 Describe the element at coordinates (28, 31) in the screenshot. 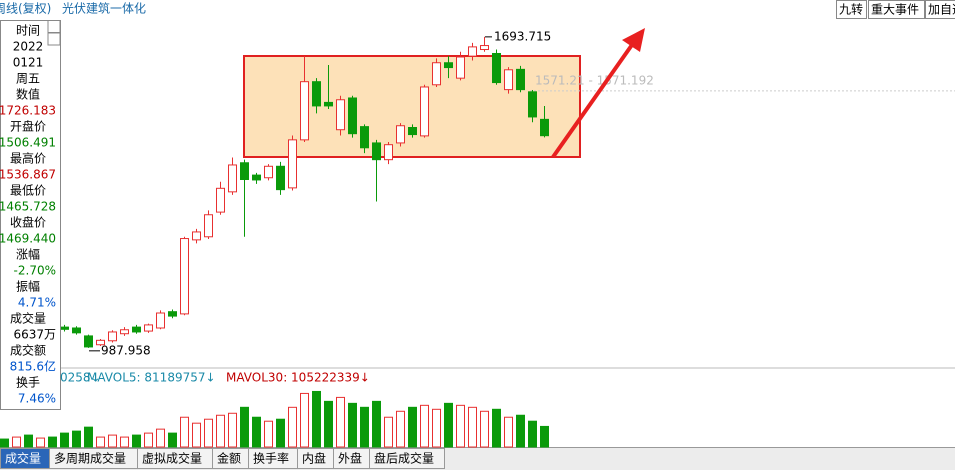

I see `info-text: 时间` at that location.